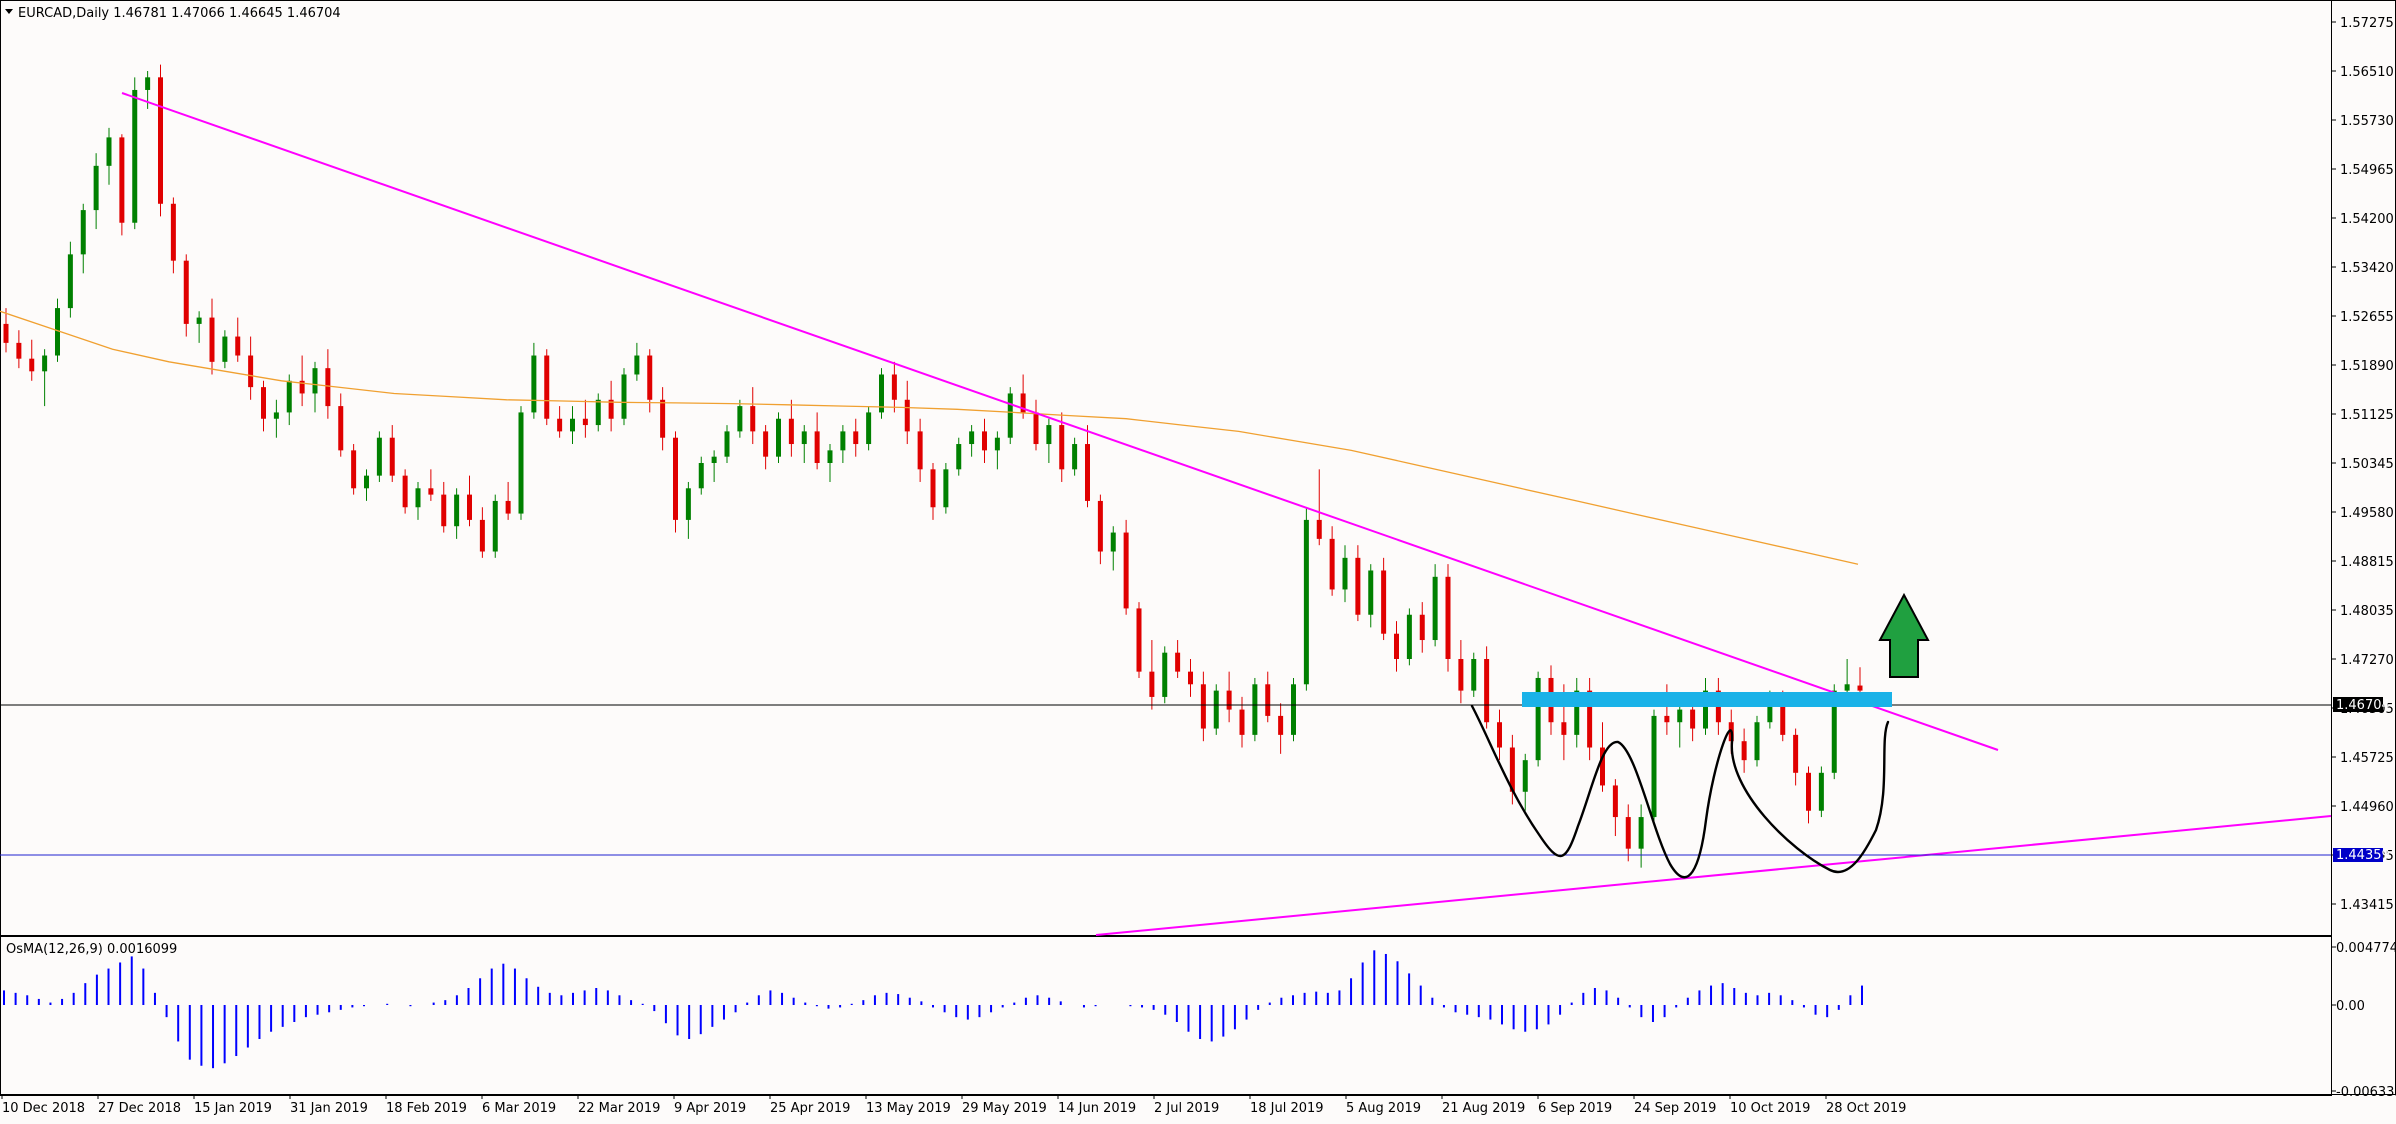 The image size is (2396, 1124). I want to click on price-tick-label: 1.57275, so click(2367, 23).